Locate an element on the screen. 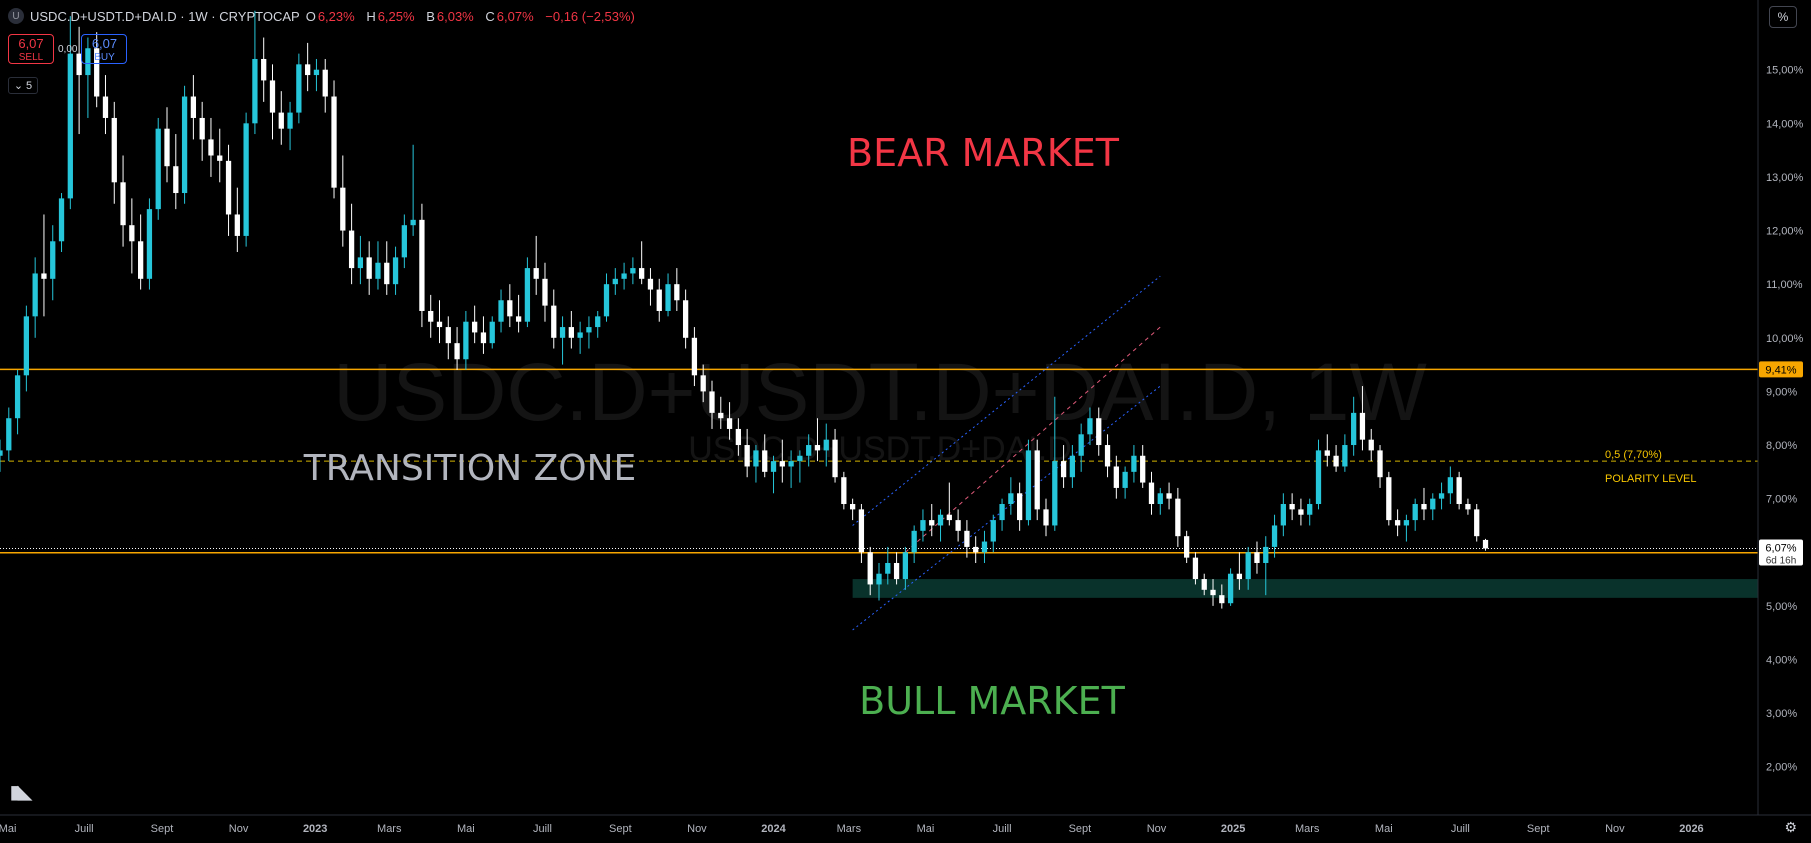  watermark: USDC.D+USDT.D+DAI.D, 1W is located at coordinates (880, 392).